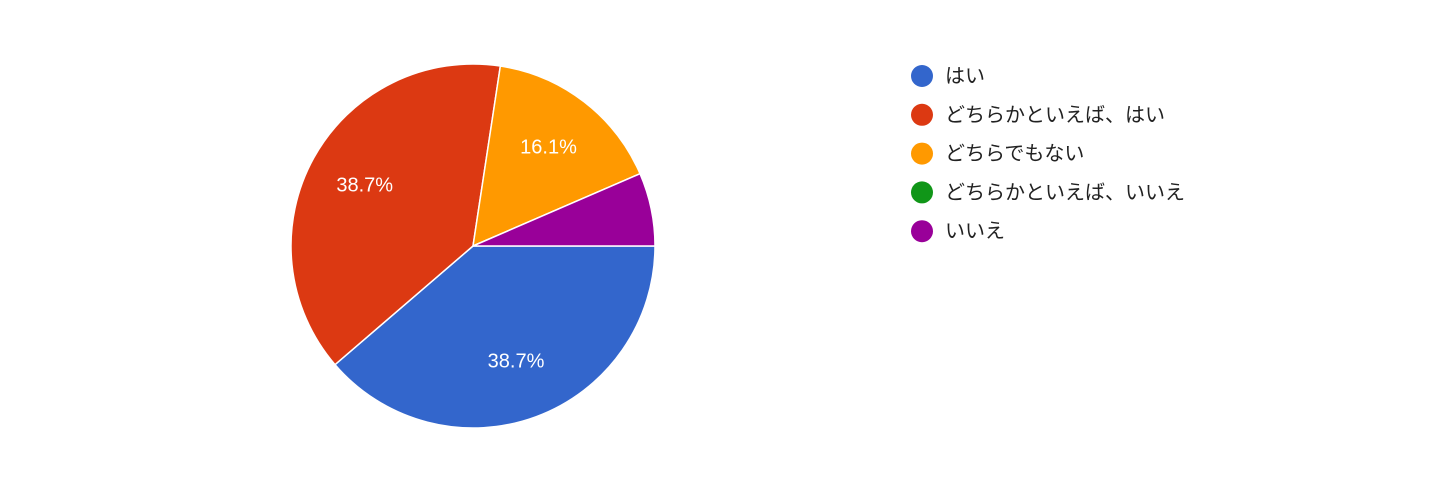 The image size is (1448, 497). What do you see at coordinates (975, 231) in the screenshot?
I see `legend-text: いいえ` at bounding box center [975, 231].